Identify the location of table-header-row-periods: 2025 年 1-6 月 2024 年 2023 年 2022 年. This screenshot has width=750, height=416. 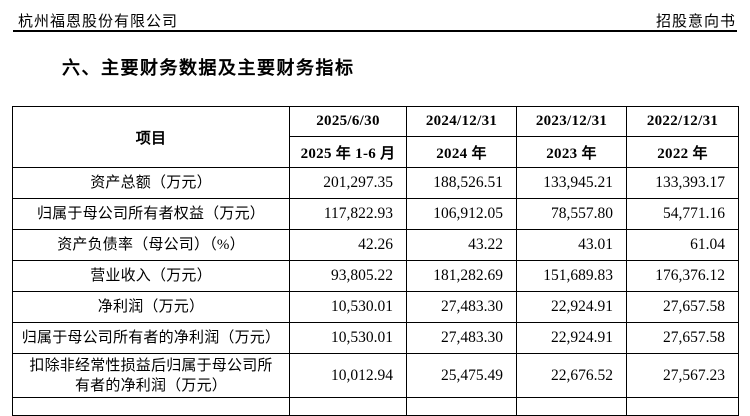
(376, 152).